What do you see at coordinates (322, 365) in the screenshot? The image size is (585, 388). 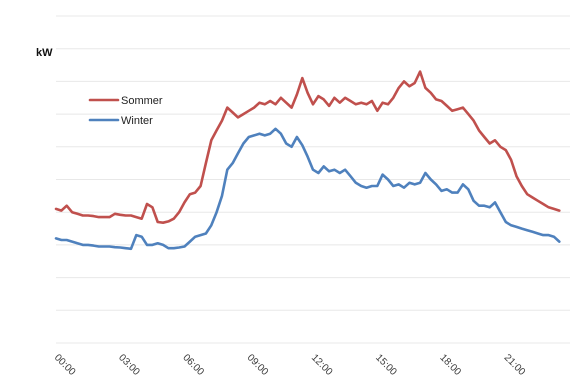 I see `x-tick-label: 12:00` at bounding box center [322, 365].